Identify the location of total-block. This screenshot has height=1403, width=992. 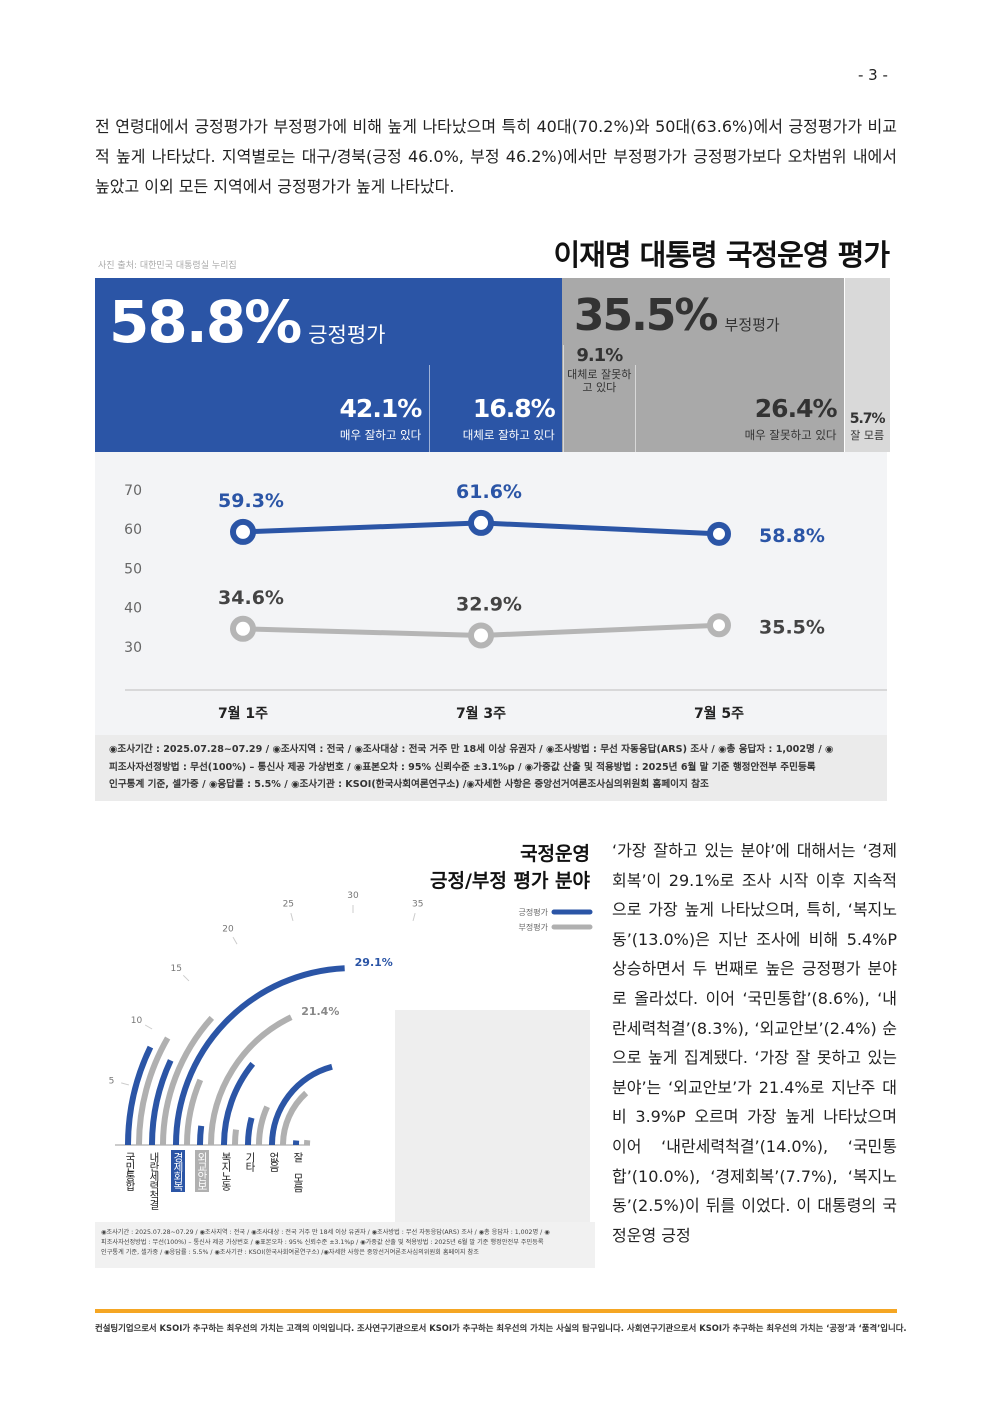
(328, 365).